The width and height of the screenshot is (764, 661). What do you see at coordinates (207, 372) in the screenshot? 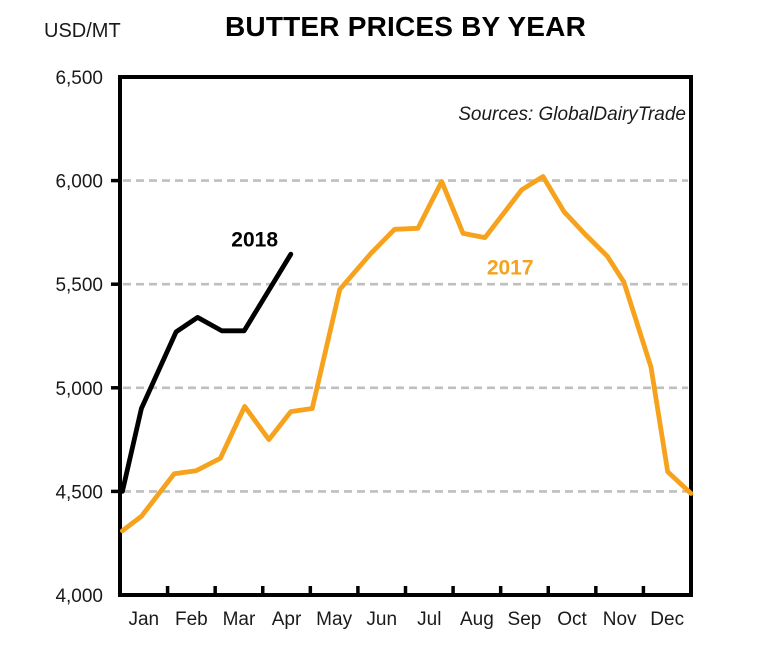
I see `series-line-2018` at bounding box center [207, 372].